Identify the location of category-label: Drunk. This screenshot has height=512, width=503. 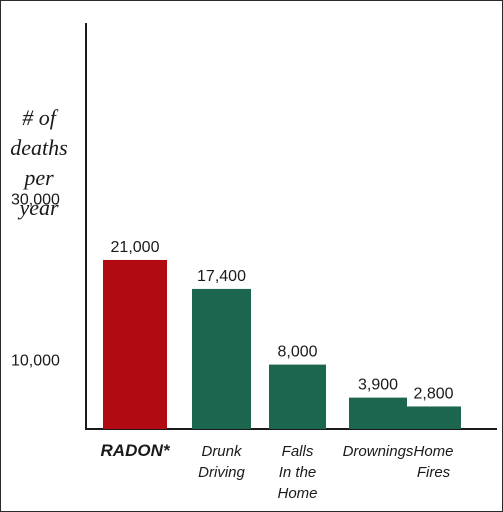
(222, 451).